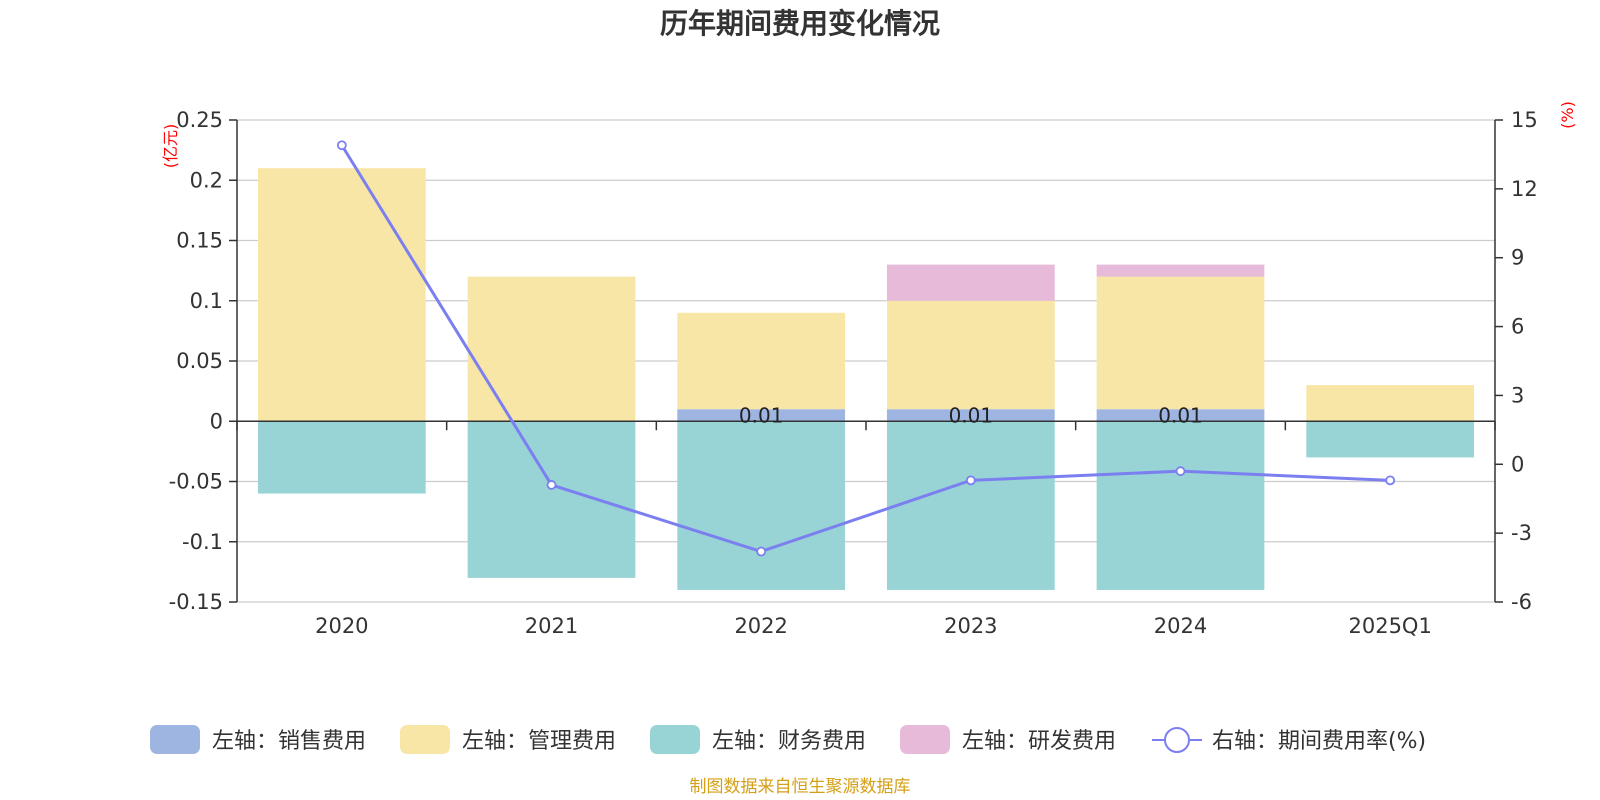  What do you see at coordinates (199, 120) in the screenshot?
I see `left-tick-label: 0.25` at bounding box center [199, 120].